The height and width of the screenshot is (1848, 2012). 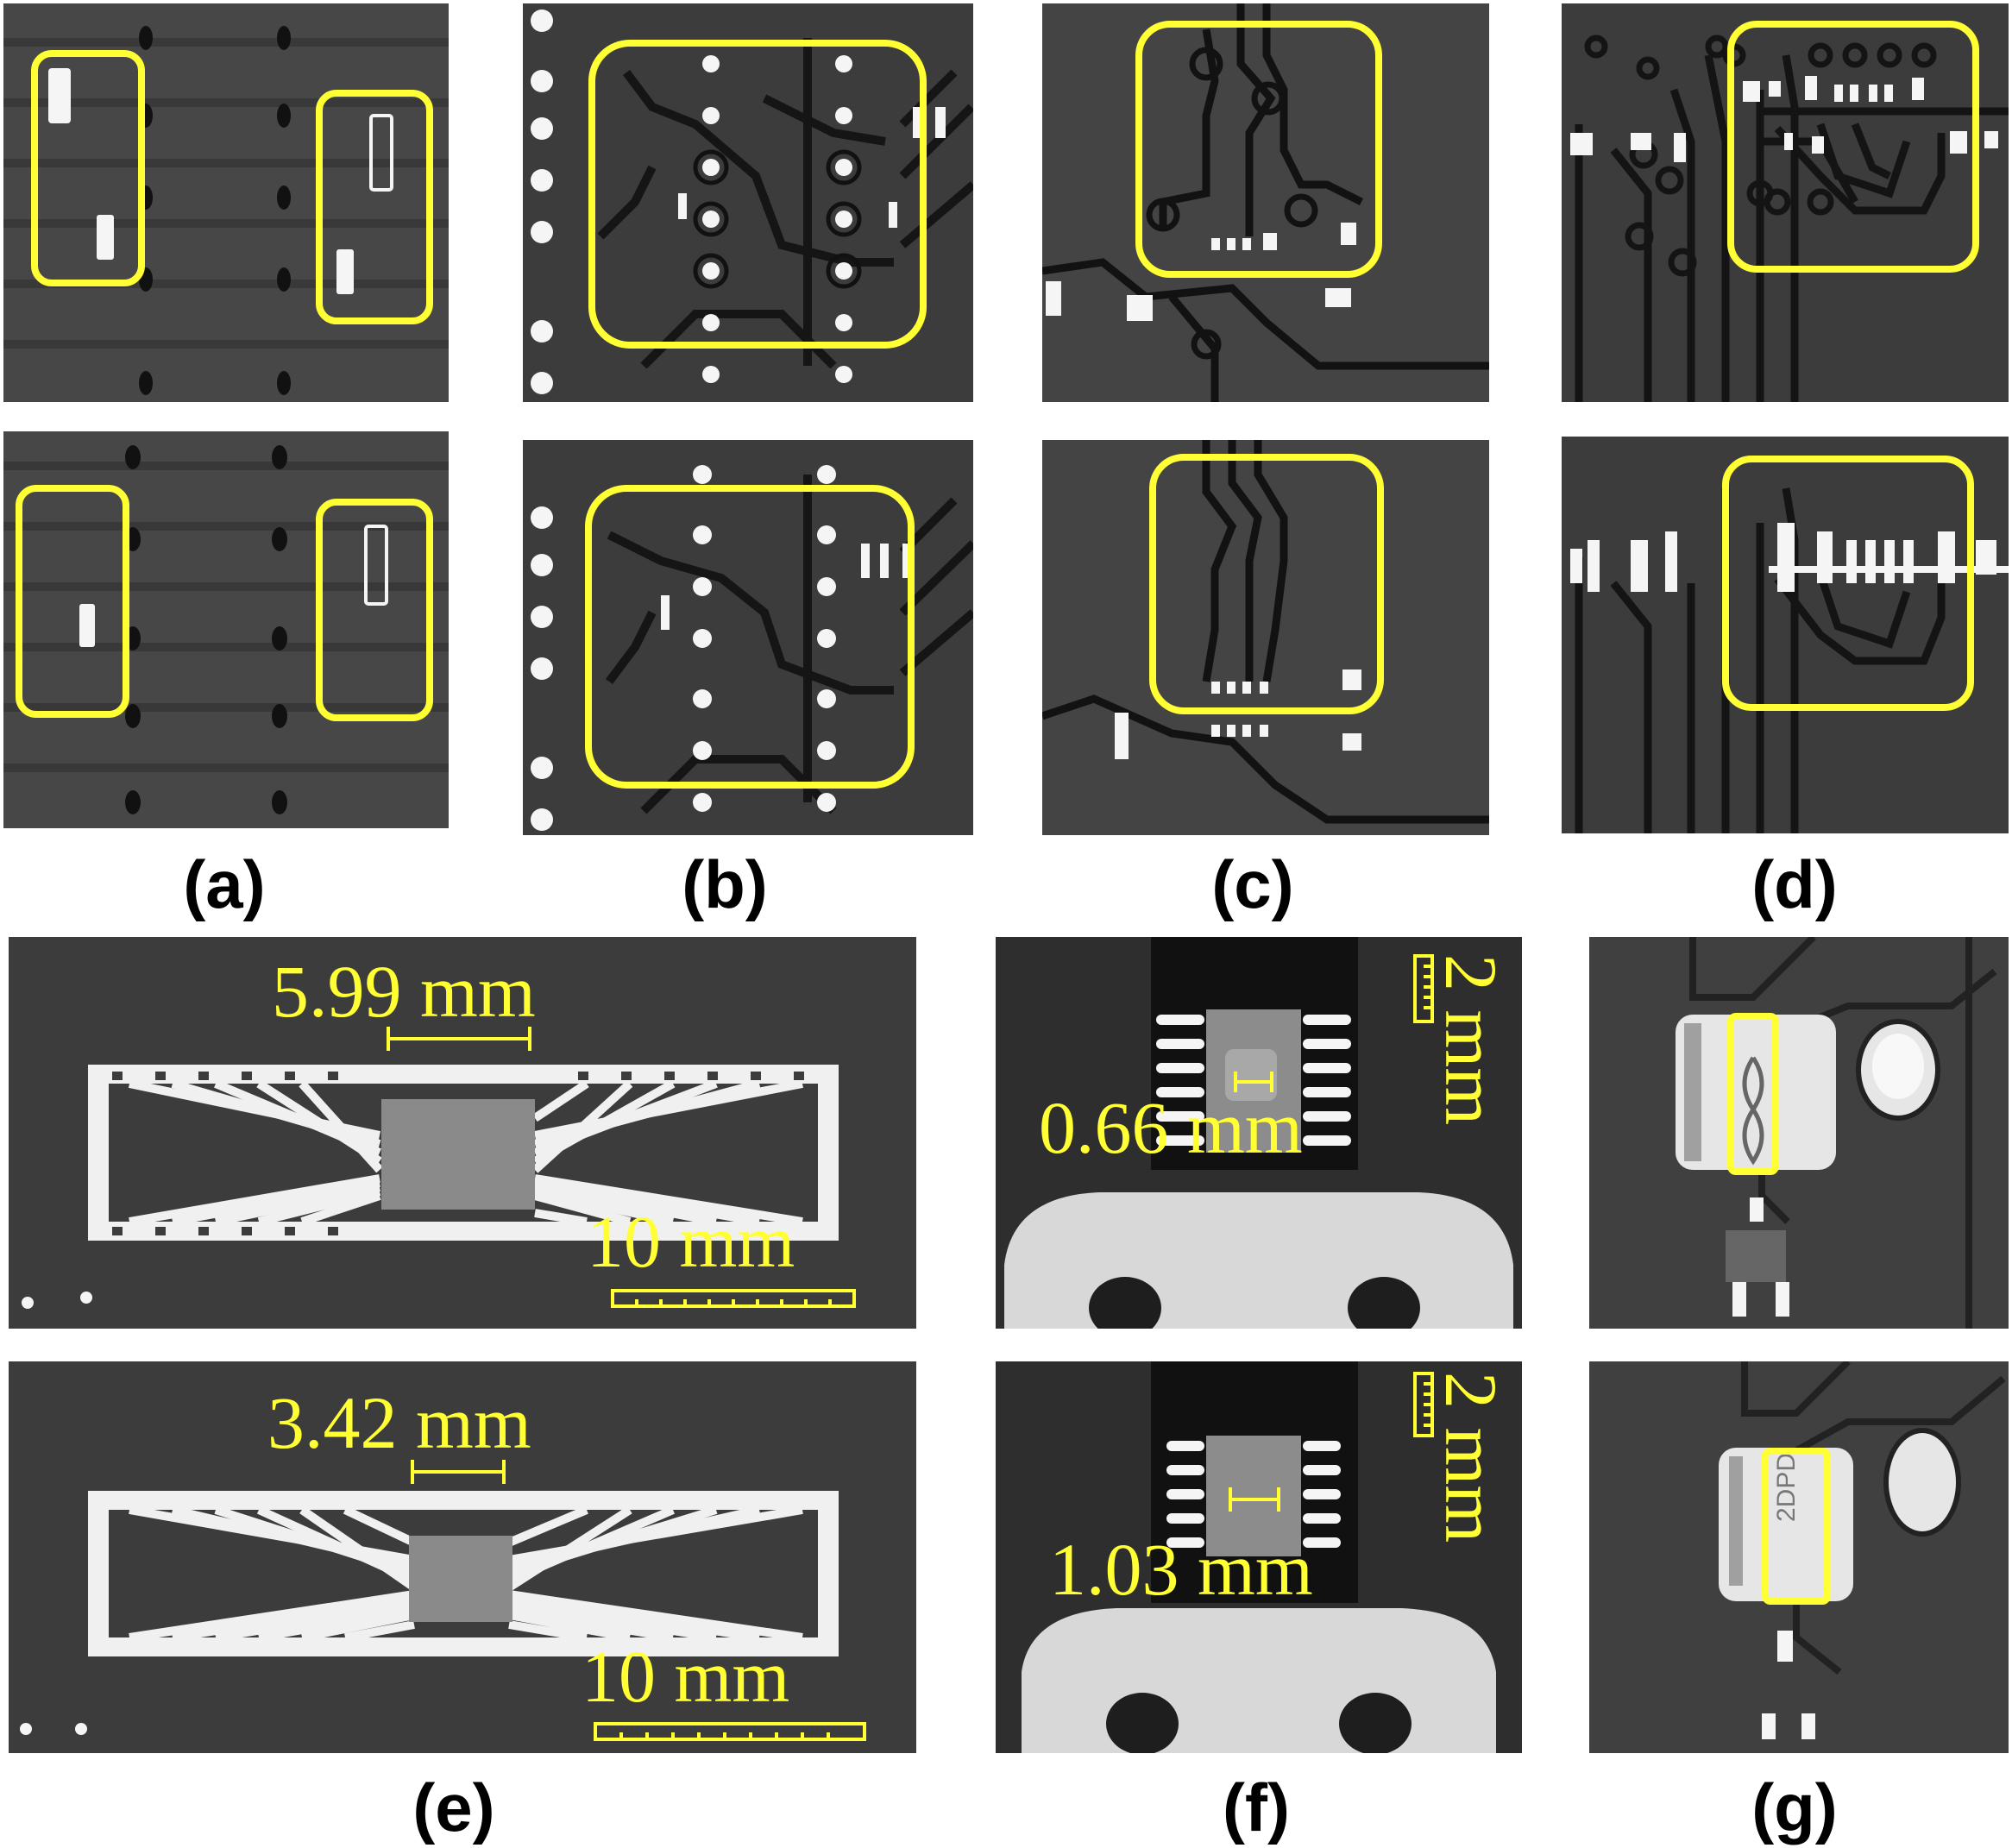 I want to click on panel-f-top-image: 0.66 mm 2 mm, so click(x=1258, y=1133).